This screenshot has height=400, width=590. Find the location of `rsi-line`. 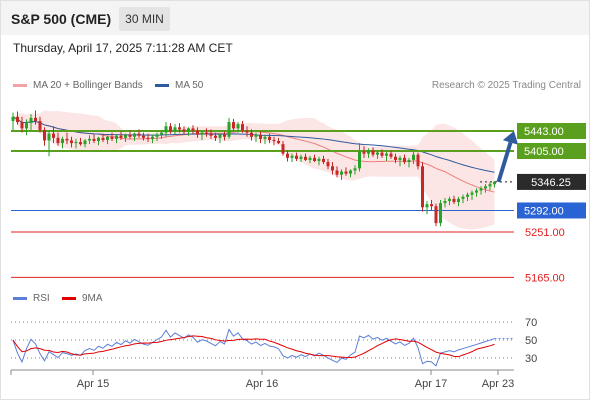

rsi-line is located at coordinates (253, 347).